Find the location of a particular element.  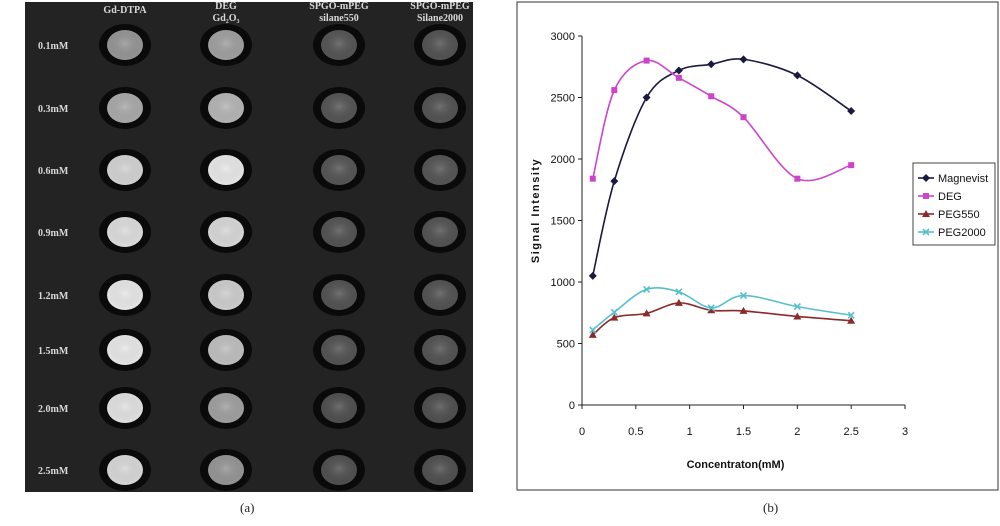

legend-label: PEG2000 is located at coordinates (962, 233).